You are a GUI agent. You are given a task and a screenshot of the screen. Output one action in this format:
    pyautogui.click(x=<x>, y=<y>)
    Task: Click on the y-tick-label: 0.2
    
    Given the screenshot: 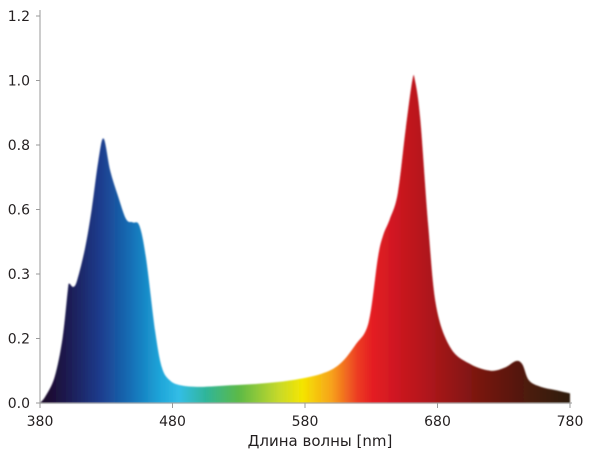 What is the action you would take?
    pyautogui.click(x=19, y=340)
    